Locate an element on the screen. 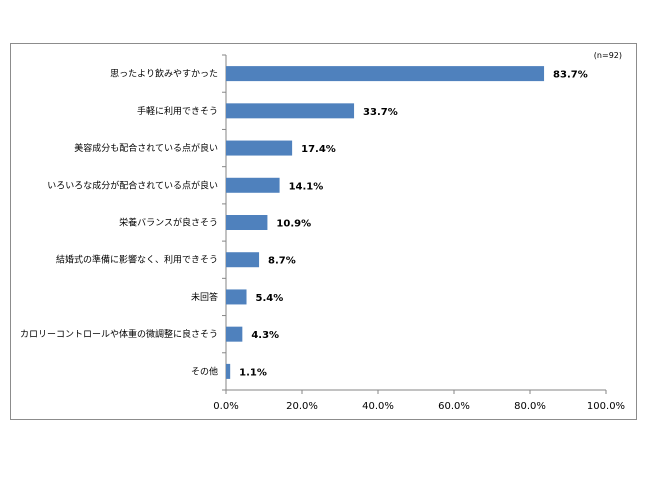  category-label: カロリーコントロールや体重の微調整に良さそう is located at coordinates (119, 334).